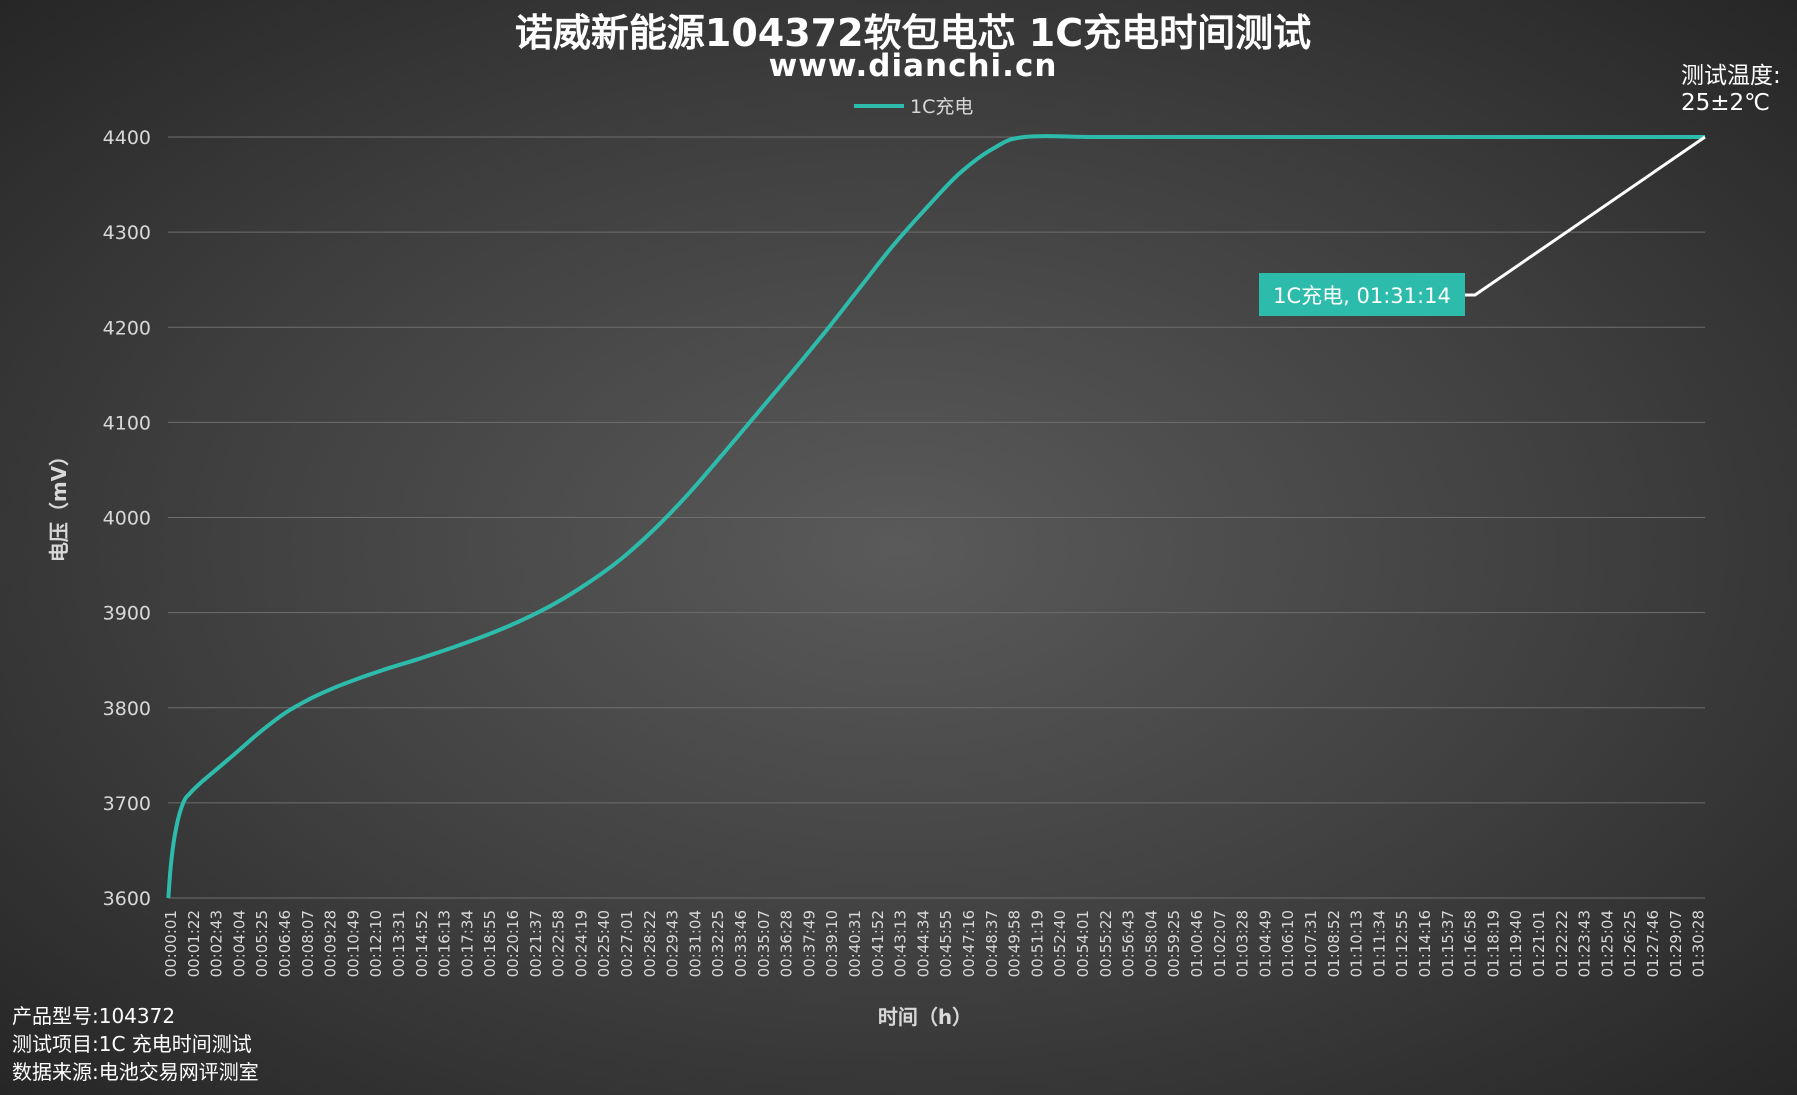 The width and height of the screenshot is (1797, 1095). What do you see at coordinates (127, 233) in the screenshot?
I see `y-tick-label: 4300` at bounding box center [127, 233].